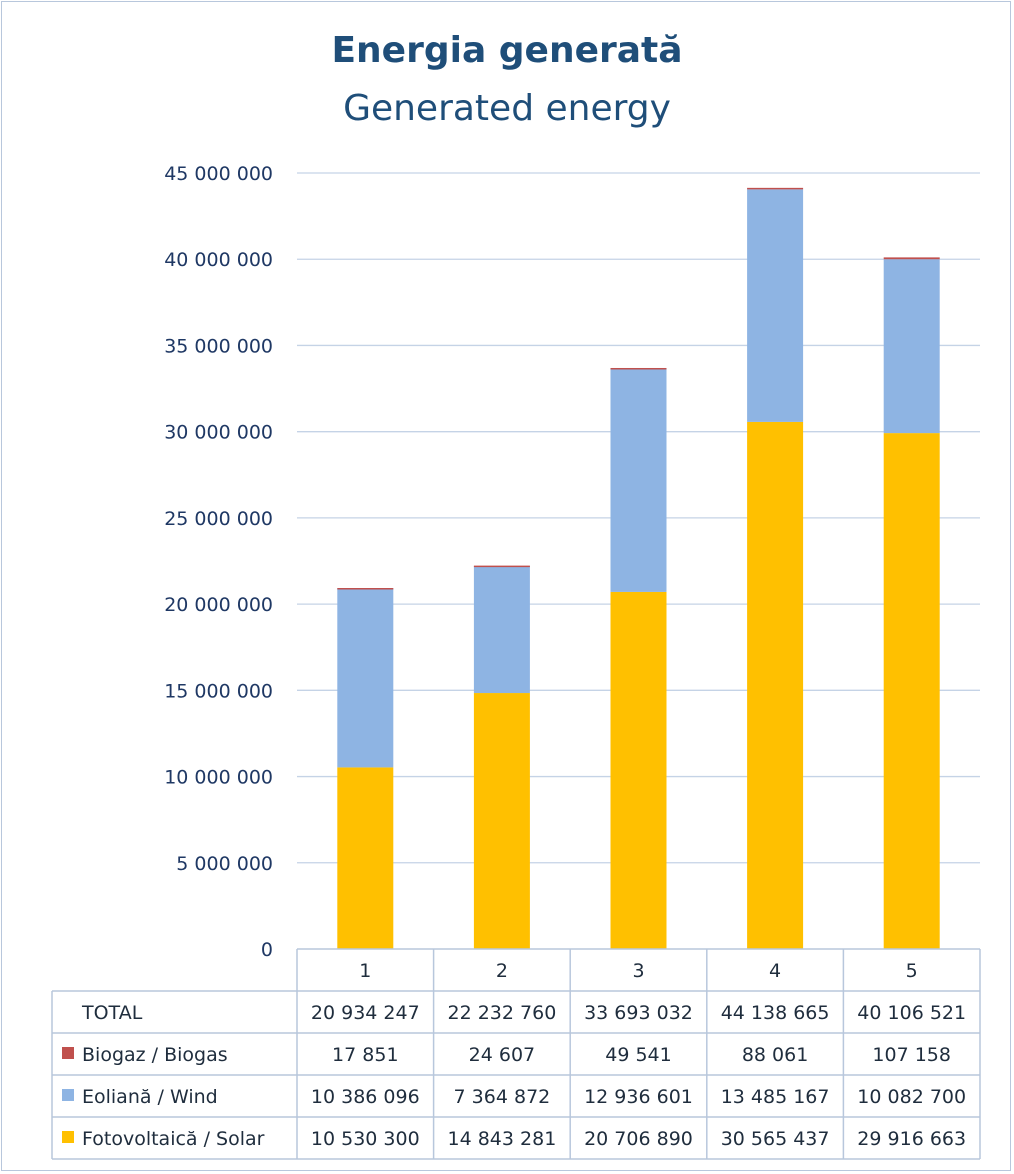 This screenshot has height=1174, width=1014. Describe the element at coordinates (775, 1055) in the screenshot. I see `data-label: 88 061` at that location.